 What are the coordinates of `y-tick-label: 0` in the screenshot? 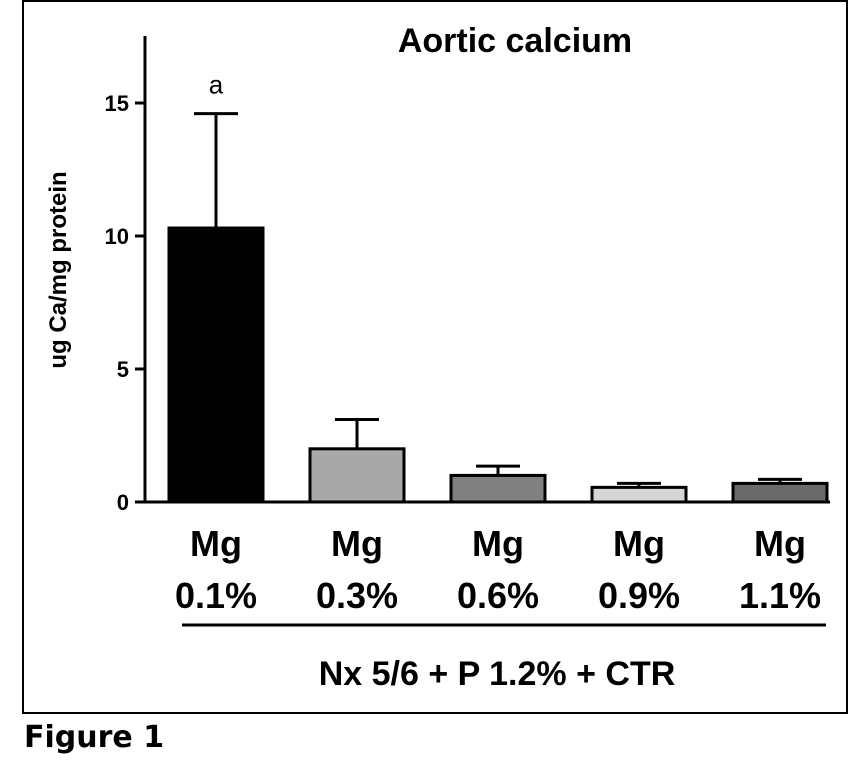 It's located at (123, 502).